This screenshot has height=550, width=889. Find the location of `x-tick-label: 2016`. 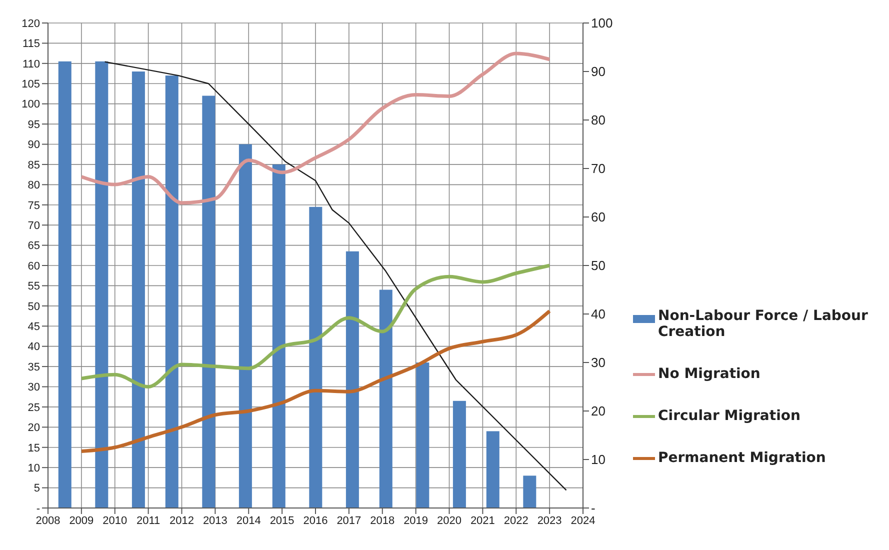

x-tick-label: 2016 is located at coordinates (315, 520).